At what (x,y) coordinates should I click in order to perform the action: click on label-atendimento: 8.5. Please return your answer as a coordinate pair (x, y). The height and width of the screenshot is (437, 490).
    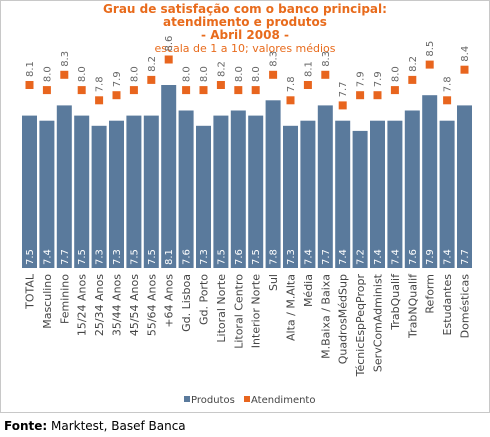
    Looking at the image, I should click on (430, 49).